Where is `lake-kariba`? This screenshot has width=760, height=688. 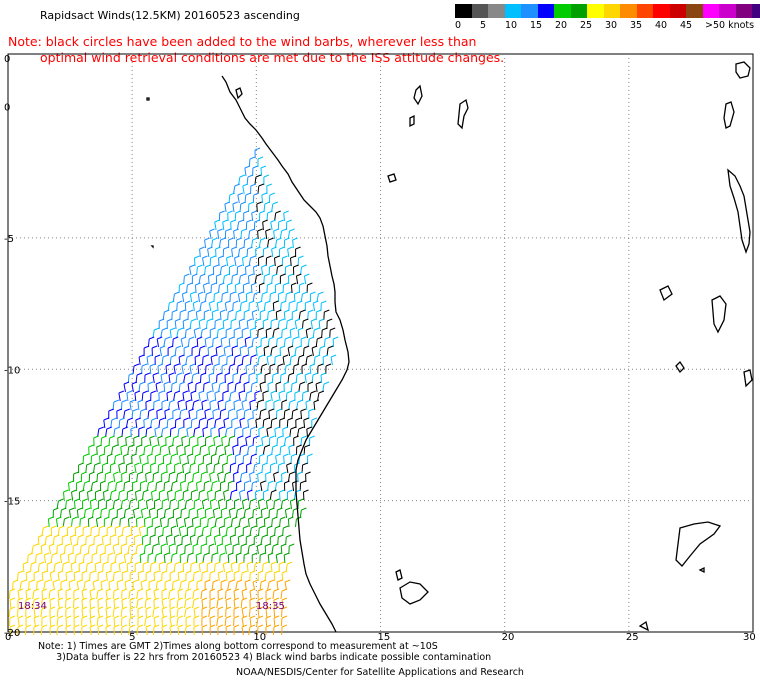 lake-kariba is located at coordinates (698, 544).